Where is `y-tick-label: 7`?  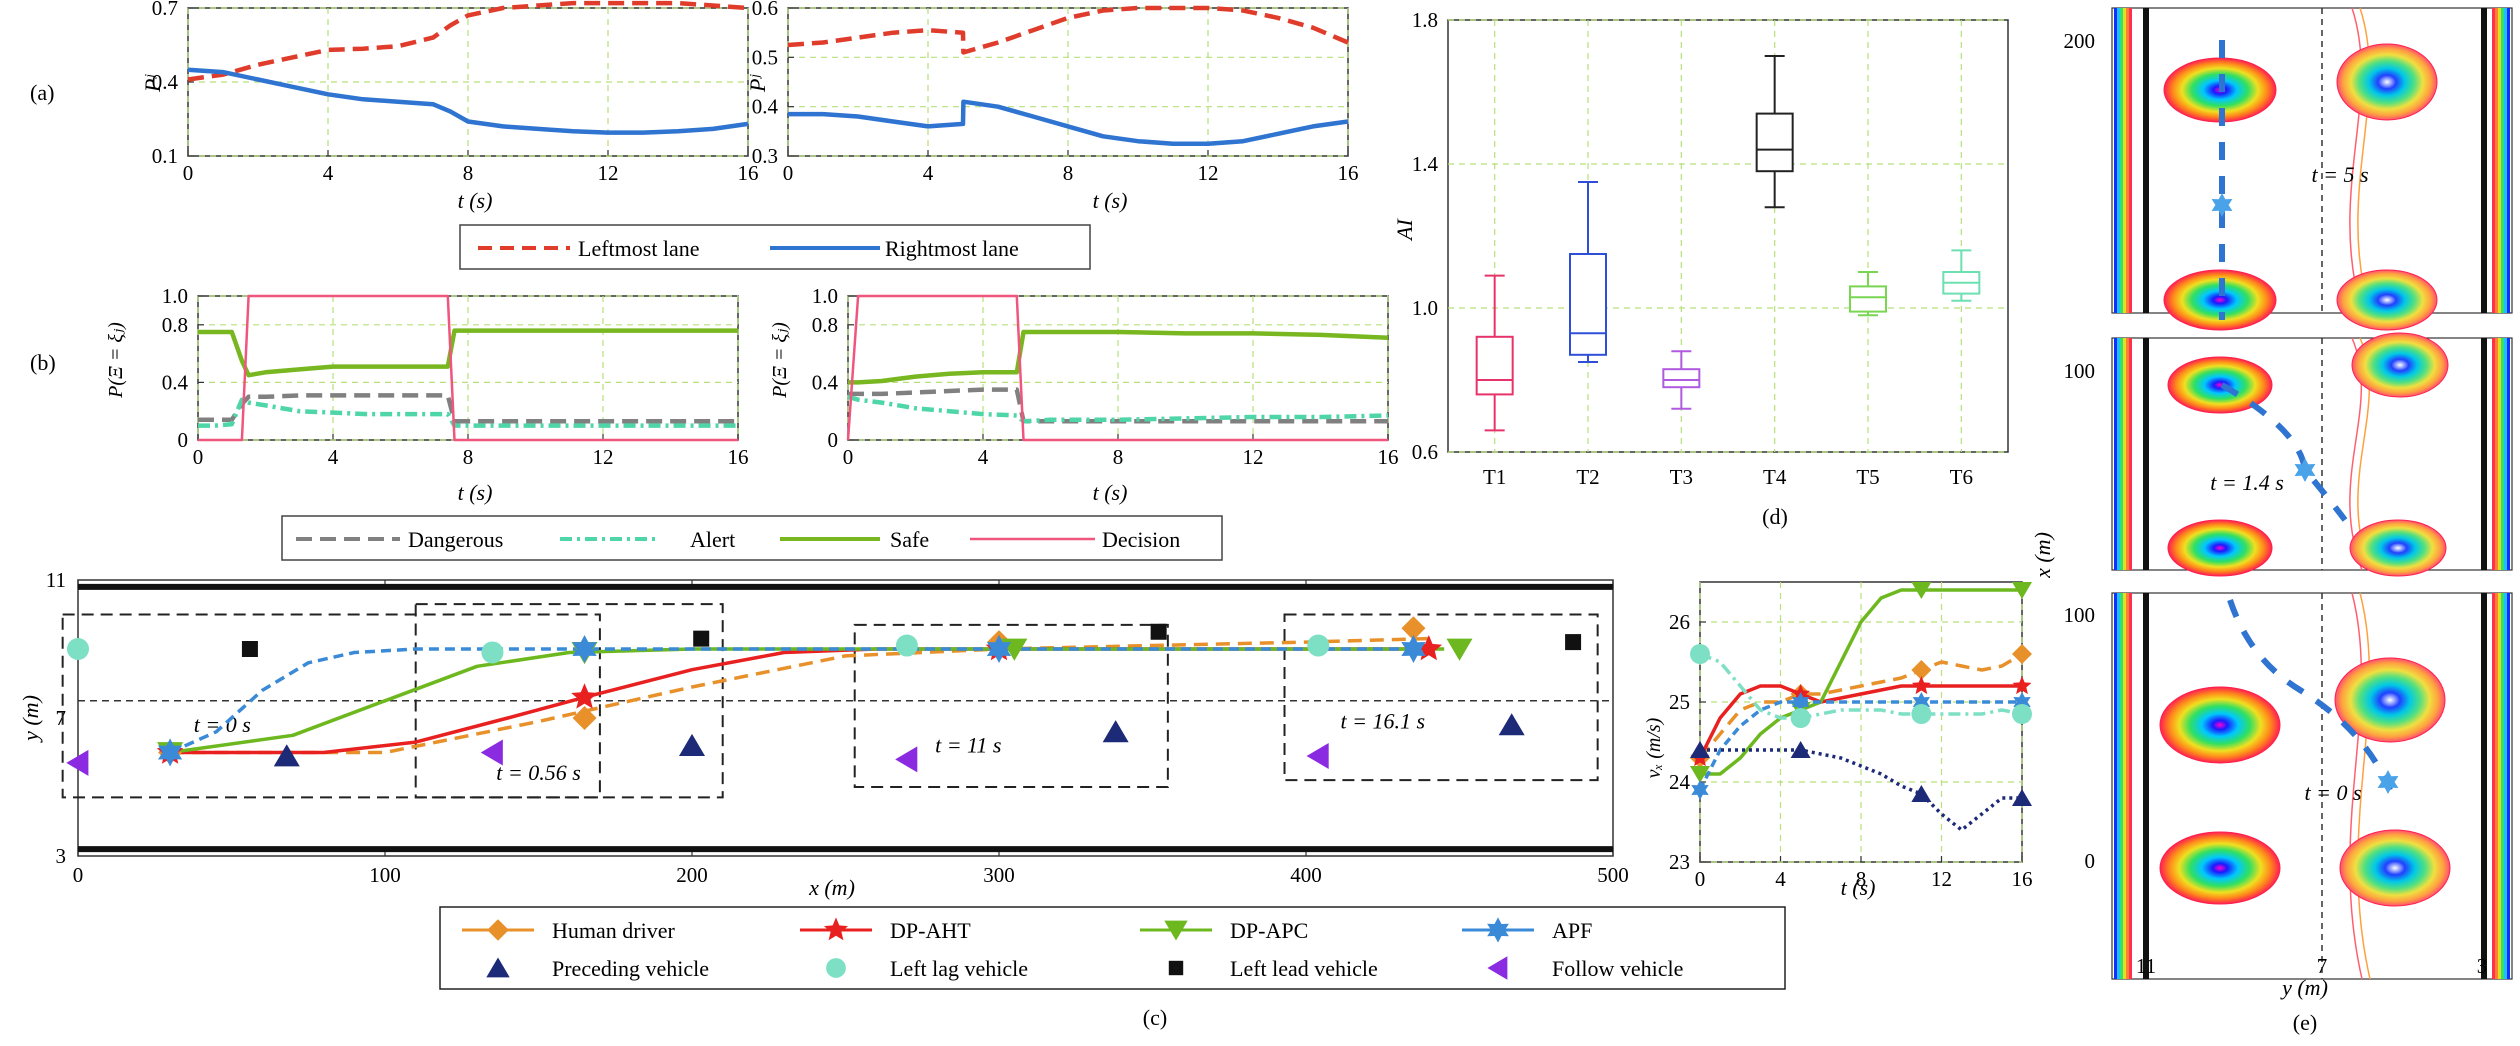
y-tick-label: 7 is located at coordinates (61, 718).